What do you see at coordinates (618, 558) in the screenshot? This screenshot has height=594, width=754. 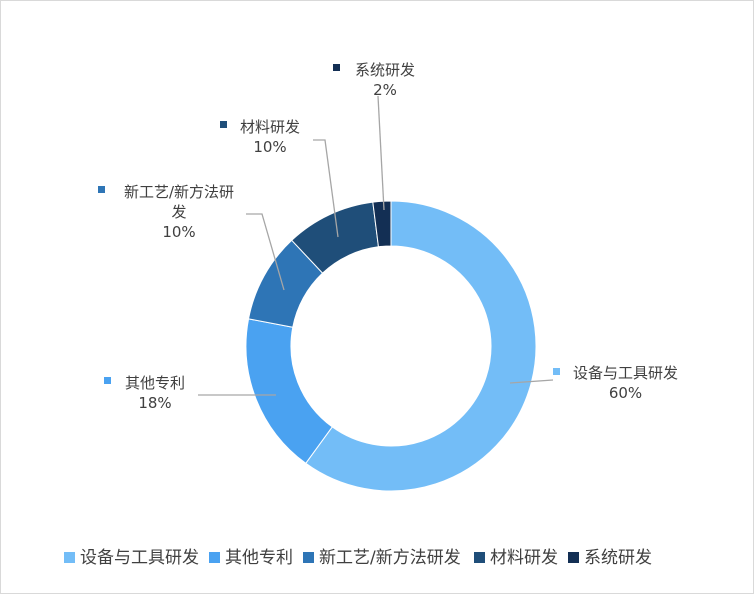 I see `legend-label-4: 系统研发` at bounding box center [618, 558].